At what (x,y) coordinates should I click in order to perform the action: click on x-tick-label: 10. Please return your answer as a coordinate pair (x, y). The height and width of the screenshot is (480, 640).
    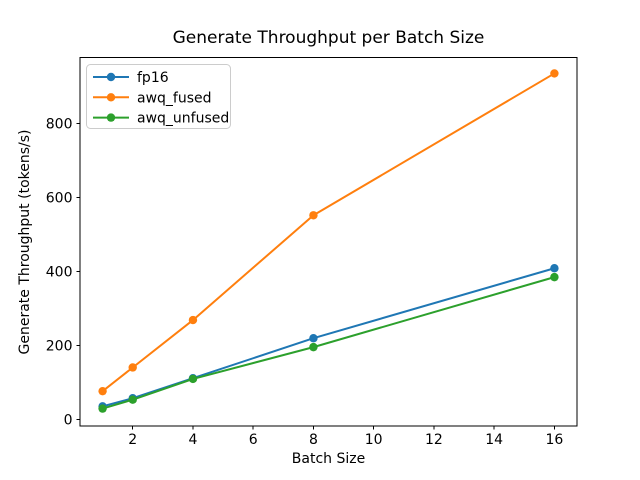
    Looking at the image, I should click on (374, 440).